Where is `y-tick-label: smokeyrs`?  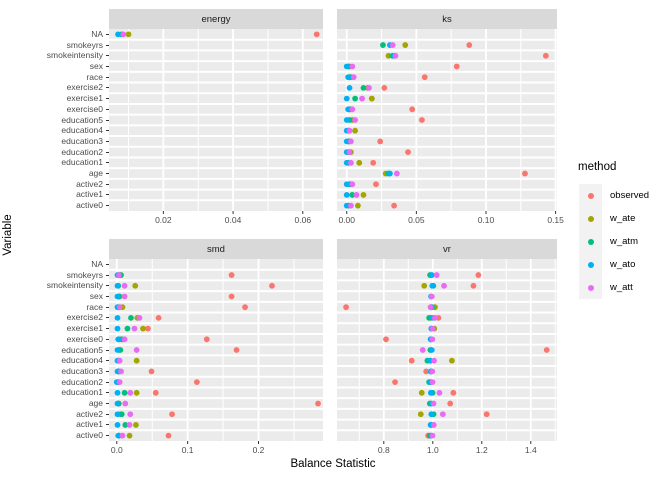
y-tick-label: smokeyrs is located at coordinates (84, 44).